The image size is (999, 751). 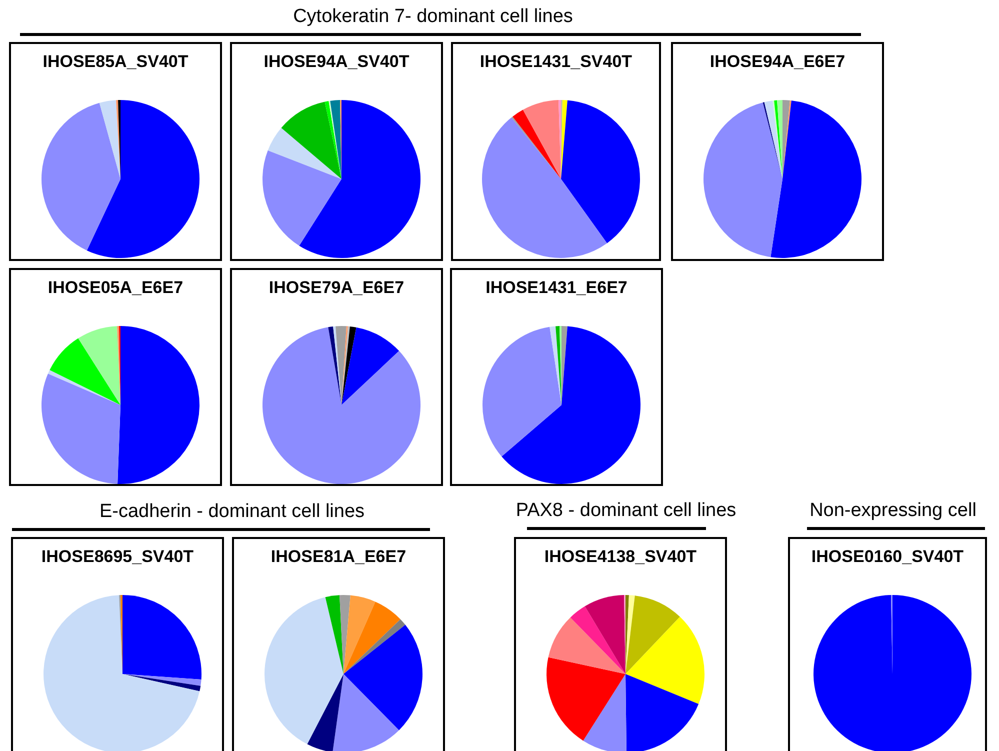 What do you see at coordinates (626, 510) in the screenshot?
I see `text: PAX8 - dominant cell lines` at bounding box center [626, 510].